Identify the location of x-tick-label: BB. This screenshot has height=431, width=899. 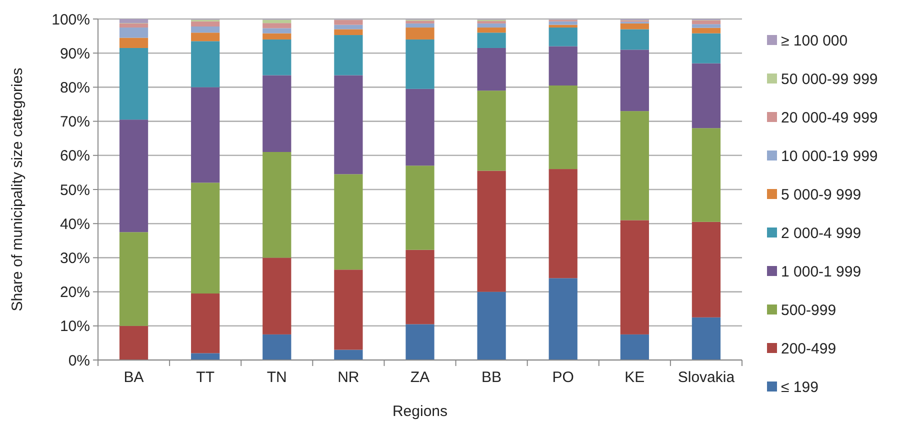
(492, 377).